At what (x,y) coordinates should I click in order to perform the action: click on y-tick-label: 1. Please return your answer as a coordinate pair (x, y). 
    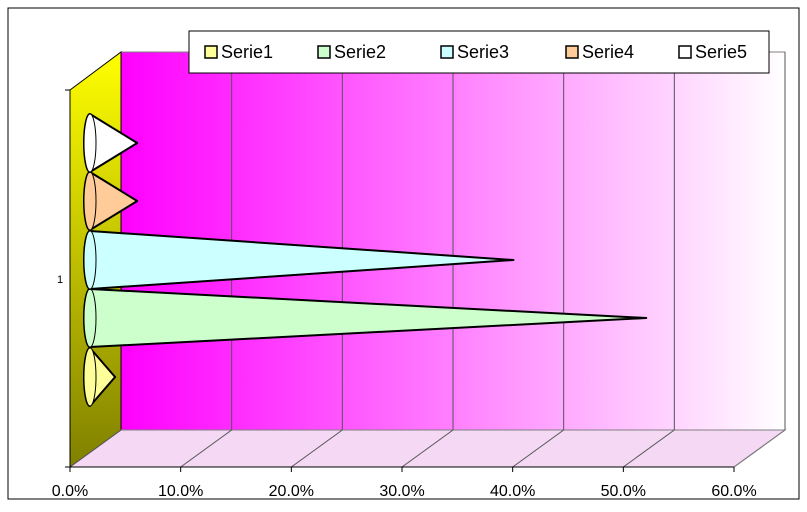
    Looking at the image, I should click on (60, 280).